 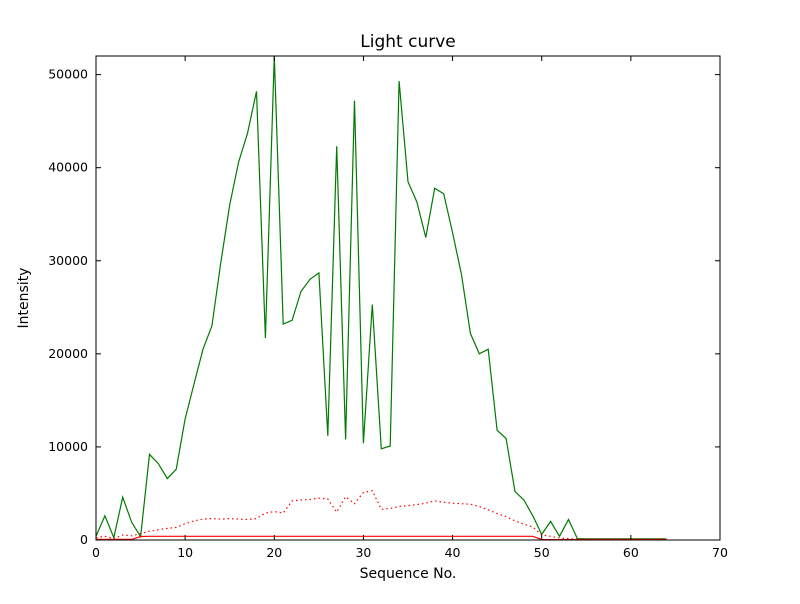 I want to click on series-line-red-dotted, so click(x=381, y=515).